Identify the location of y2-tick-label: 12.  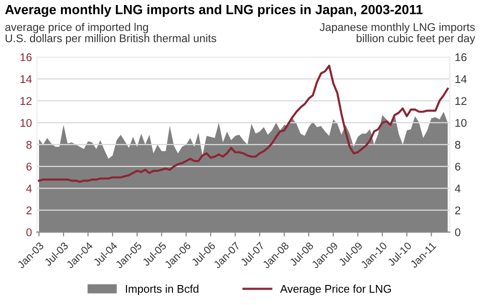
(460, 101).